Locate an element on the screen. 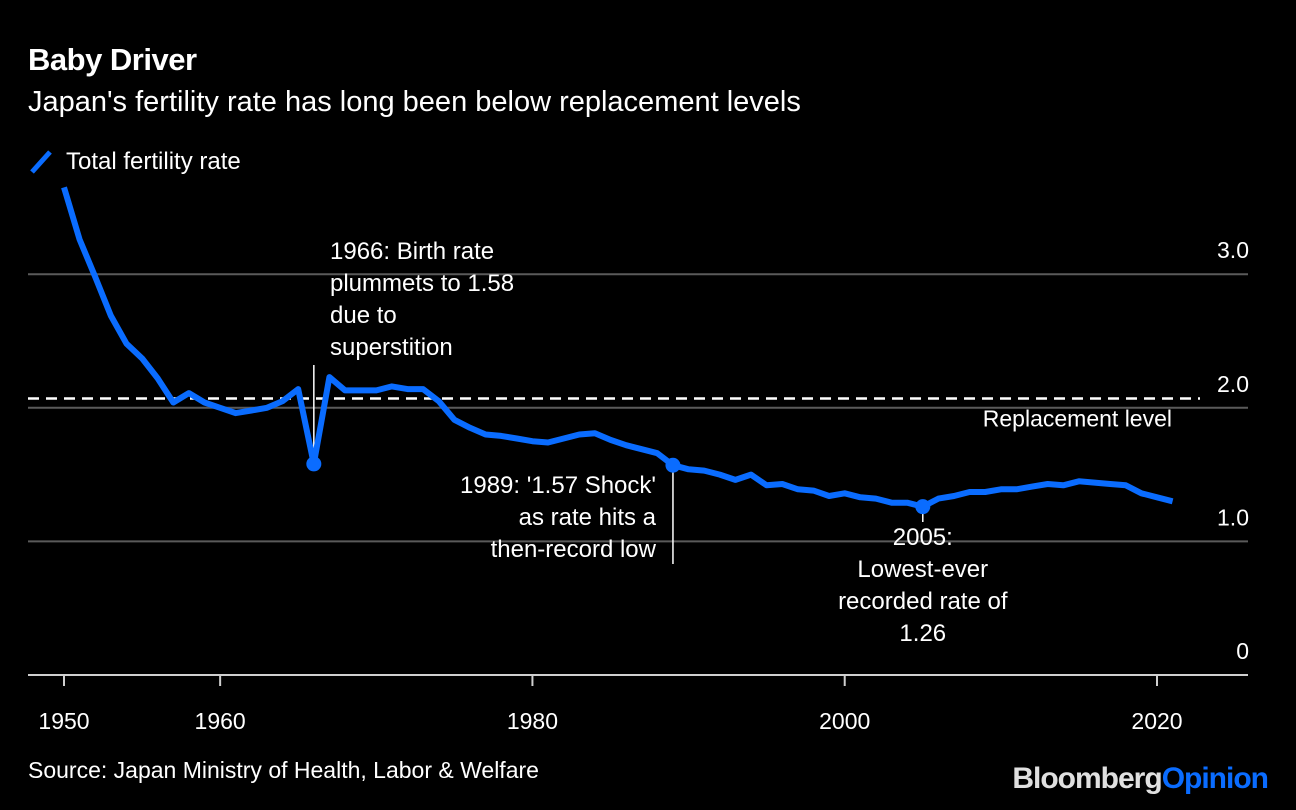 The image size is (1296, 810). annotation-text-1966: due to is located at coordinates (363, 315).